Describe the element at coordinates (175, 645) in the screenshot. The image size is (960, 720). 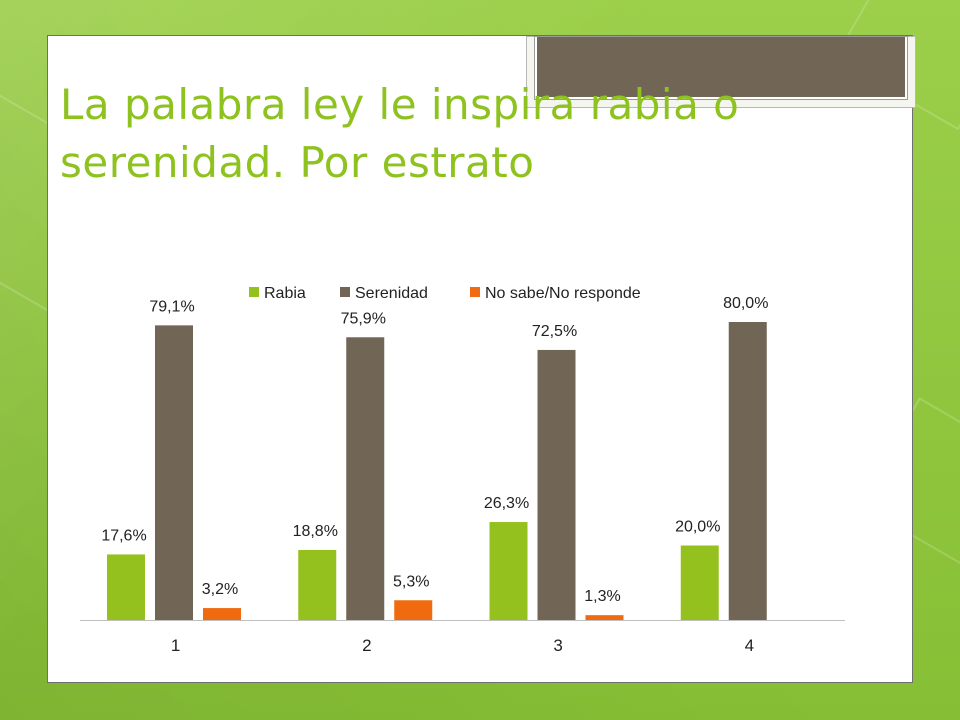
I see `x-tick-label: 1` at that location.